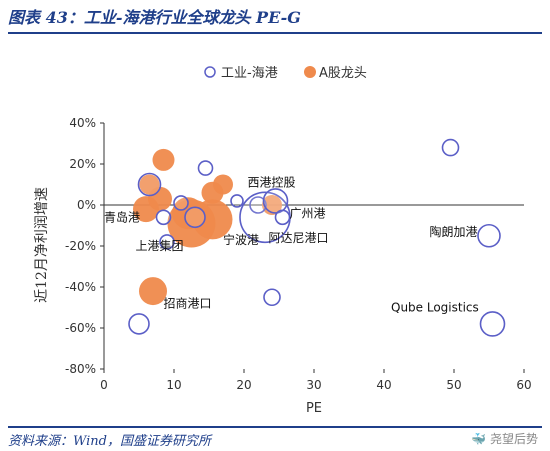 The image size is (550, 451). I want to click on y-tick-label: 20%, so click(82, 164).